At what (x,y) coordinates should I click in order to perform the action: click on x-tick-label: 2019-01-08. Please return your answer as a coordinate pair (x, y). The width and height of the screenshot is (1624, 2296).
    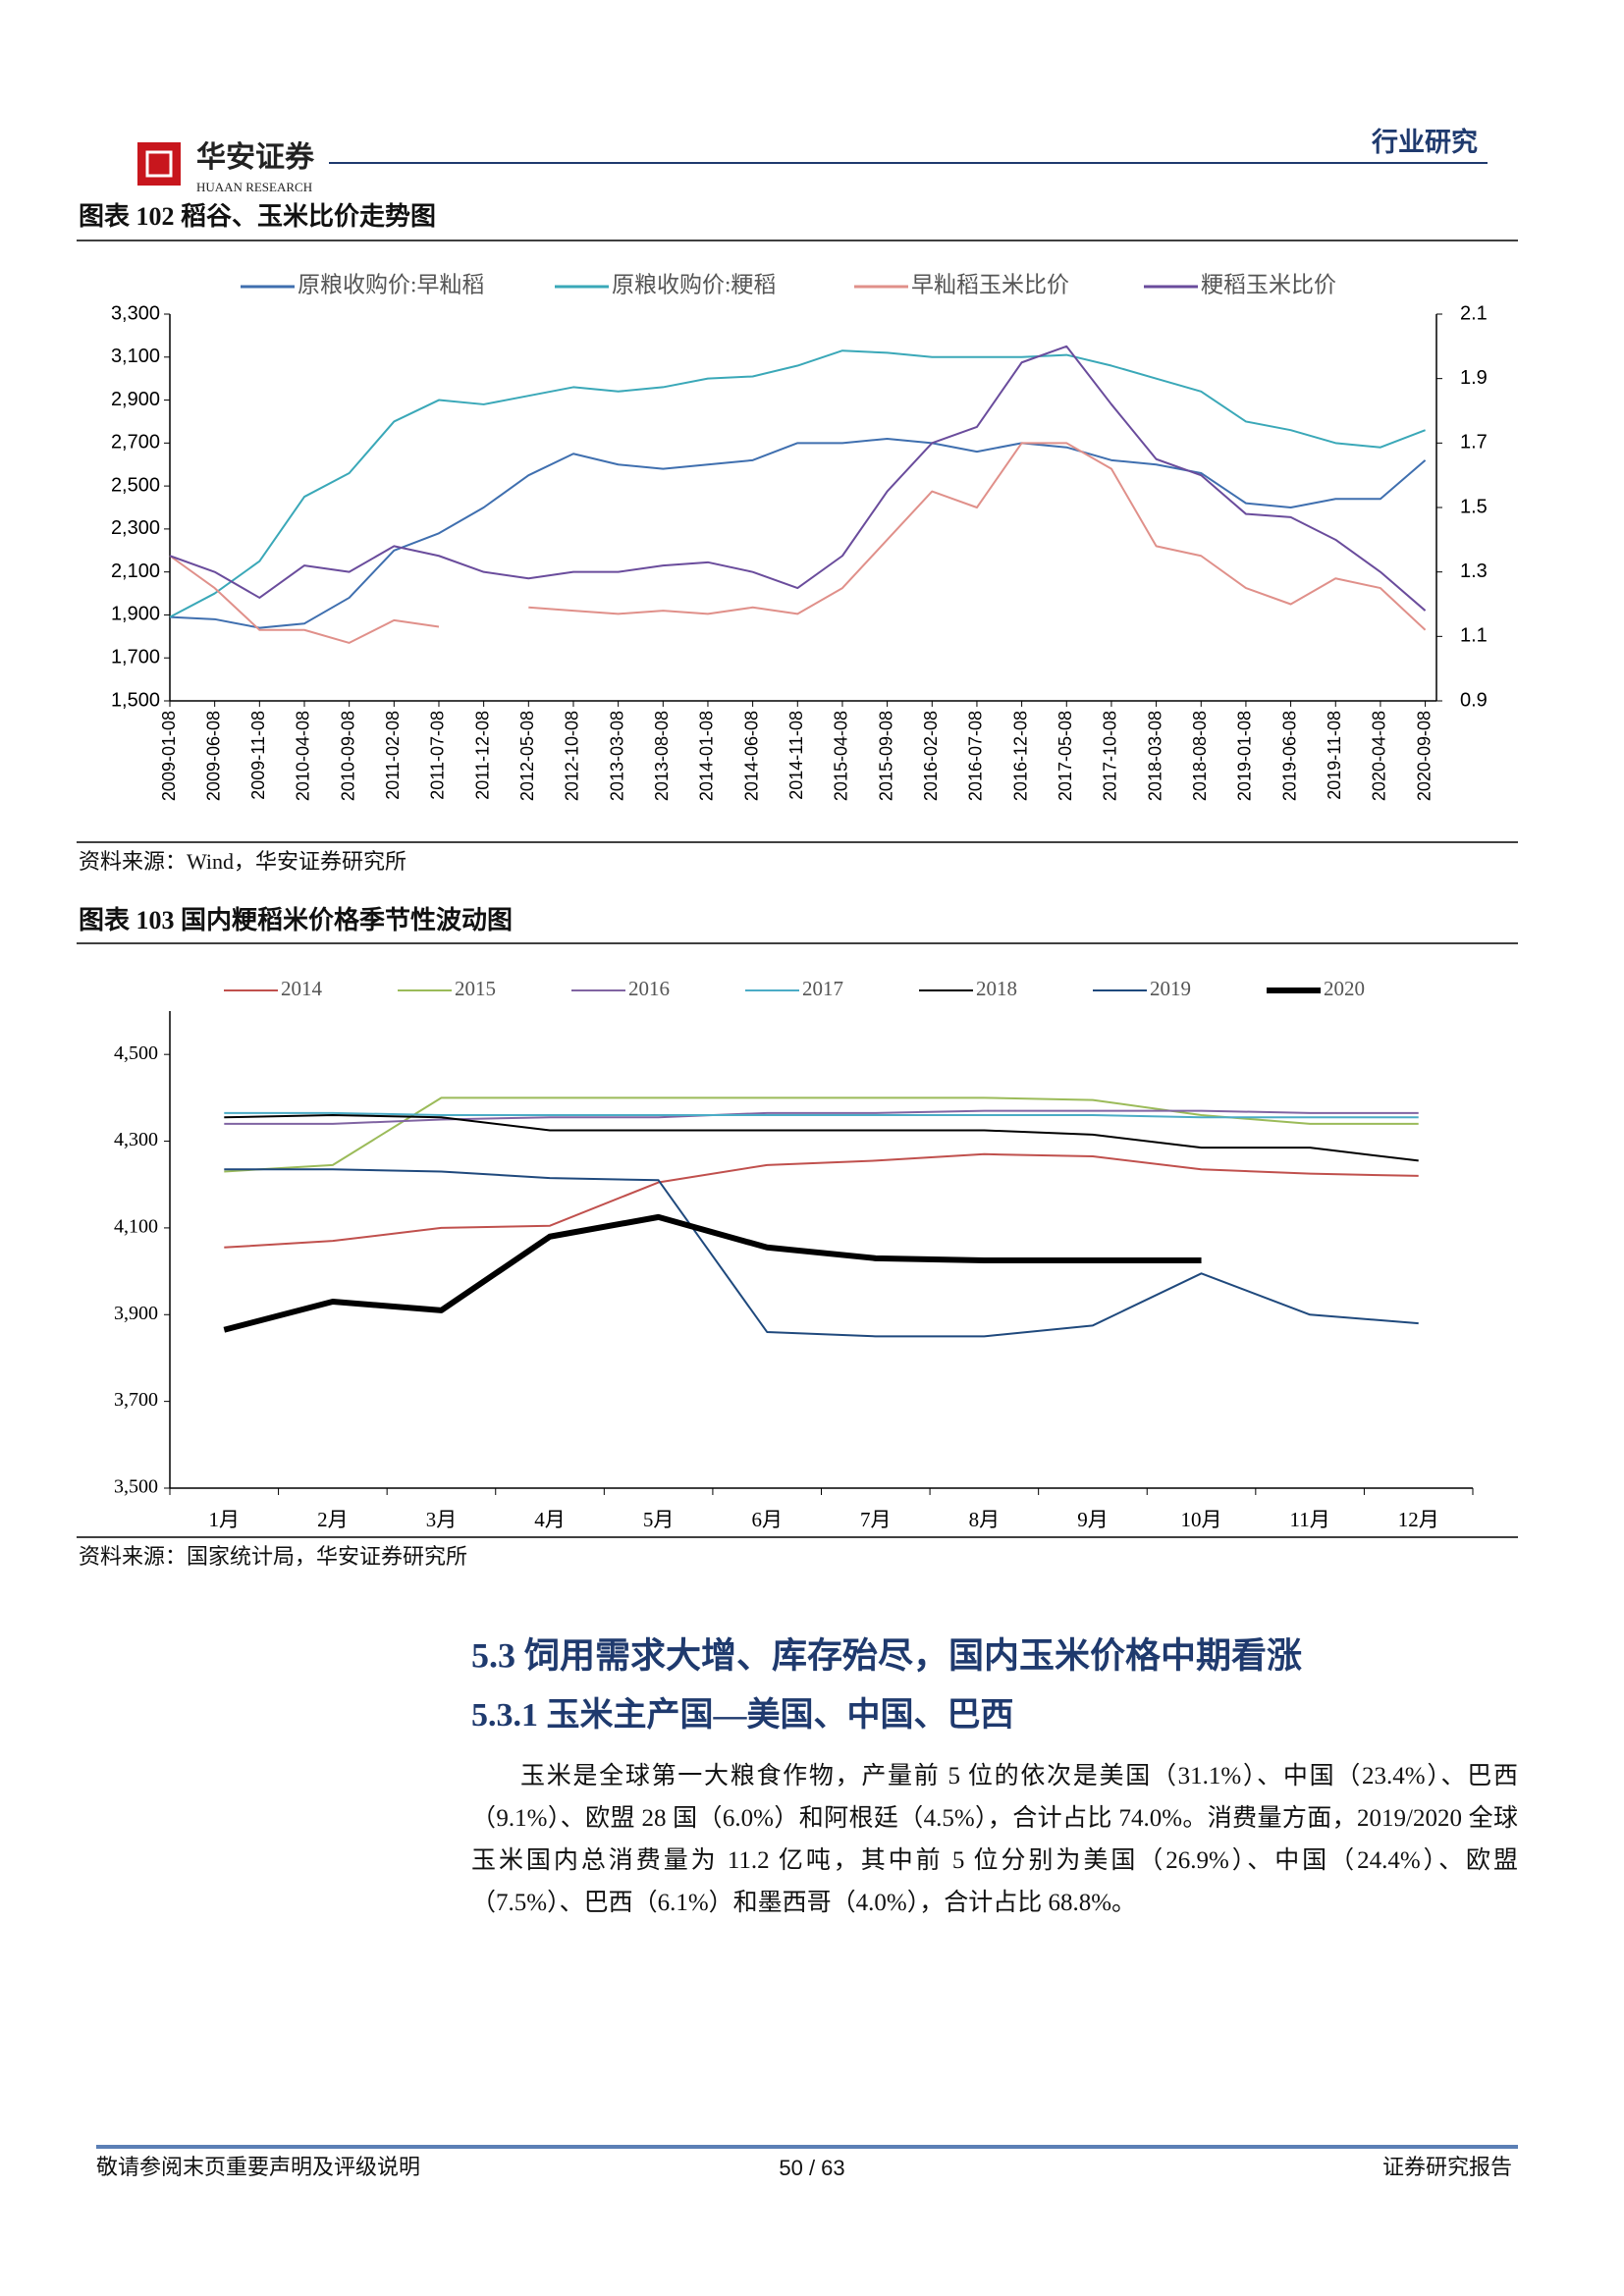
    Looking at the image, I should click on (1245, 756).